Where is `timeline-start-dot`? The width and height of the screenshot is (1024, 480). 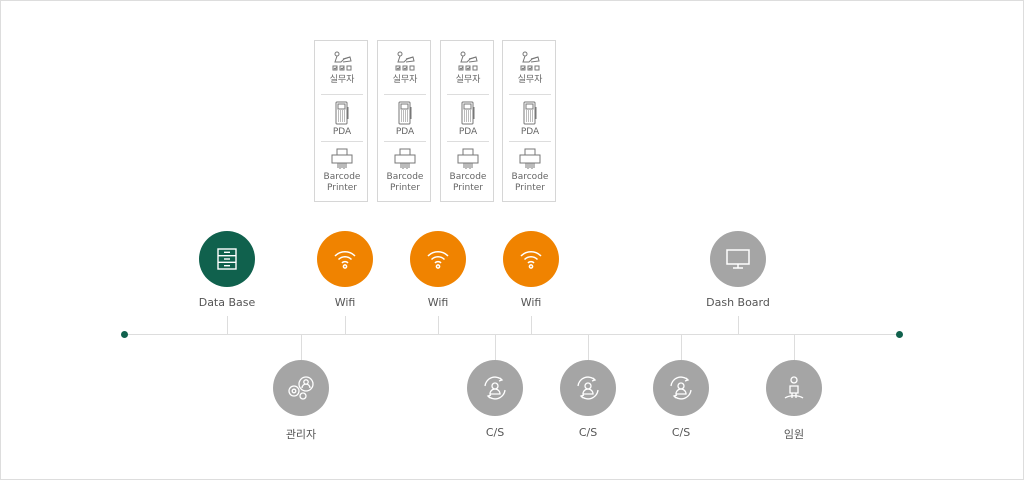
timeline-start-dot is located at coordinates (124, 334).